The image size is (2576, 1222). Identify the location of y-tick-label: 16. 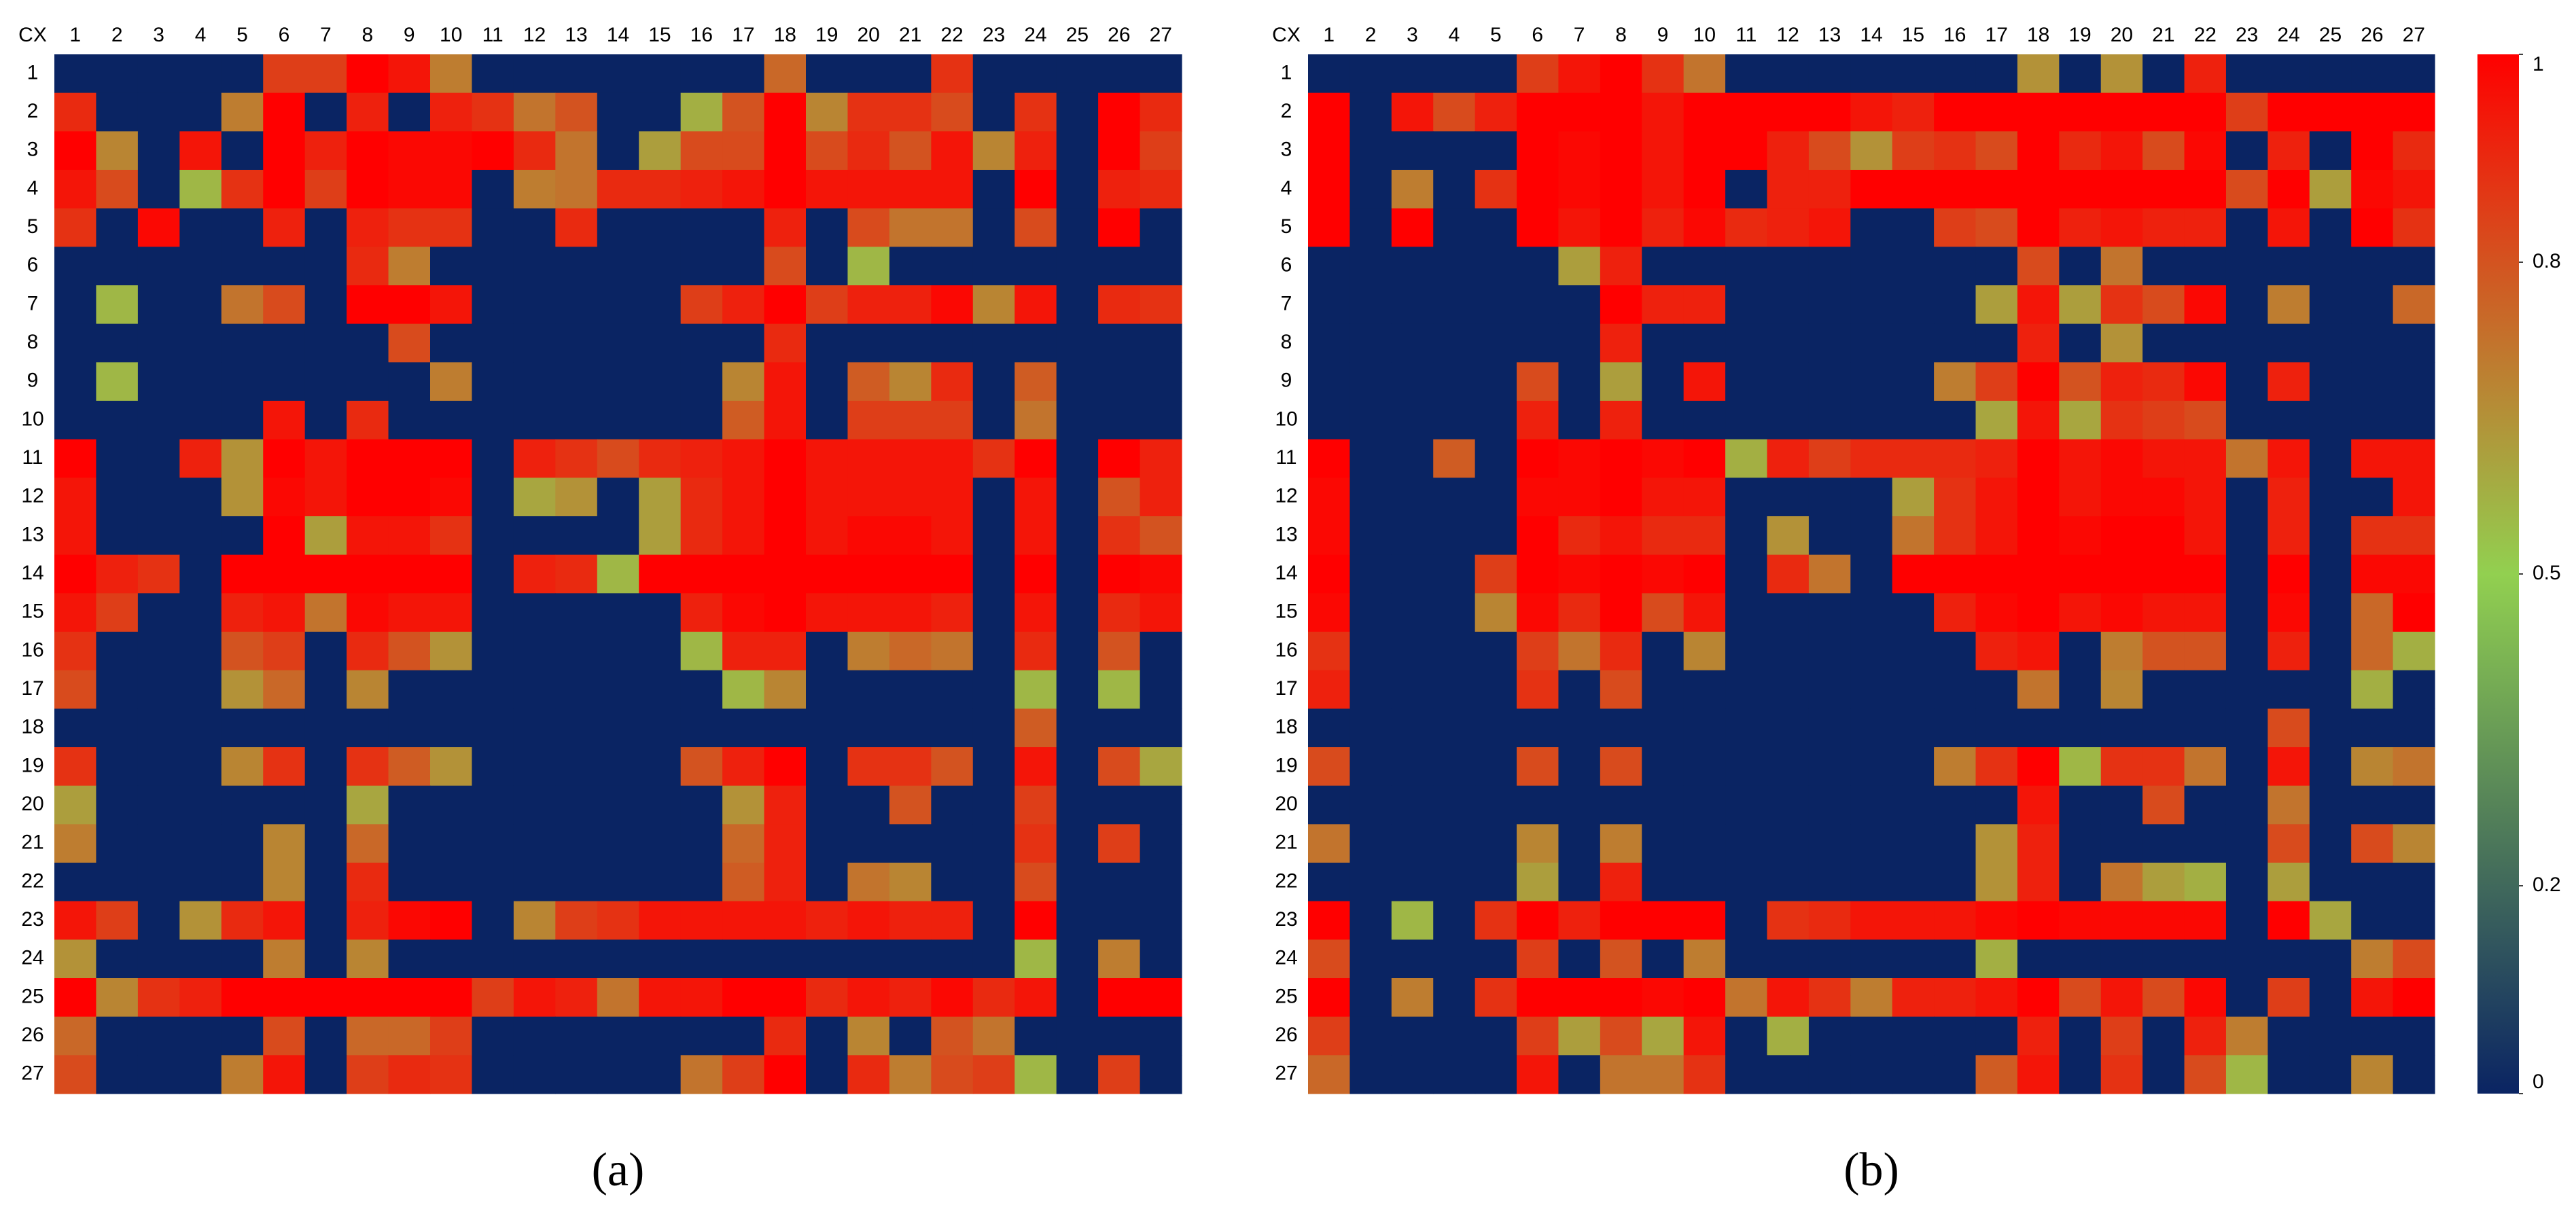
(32, 650).